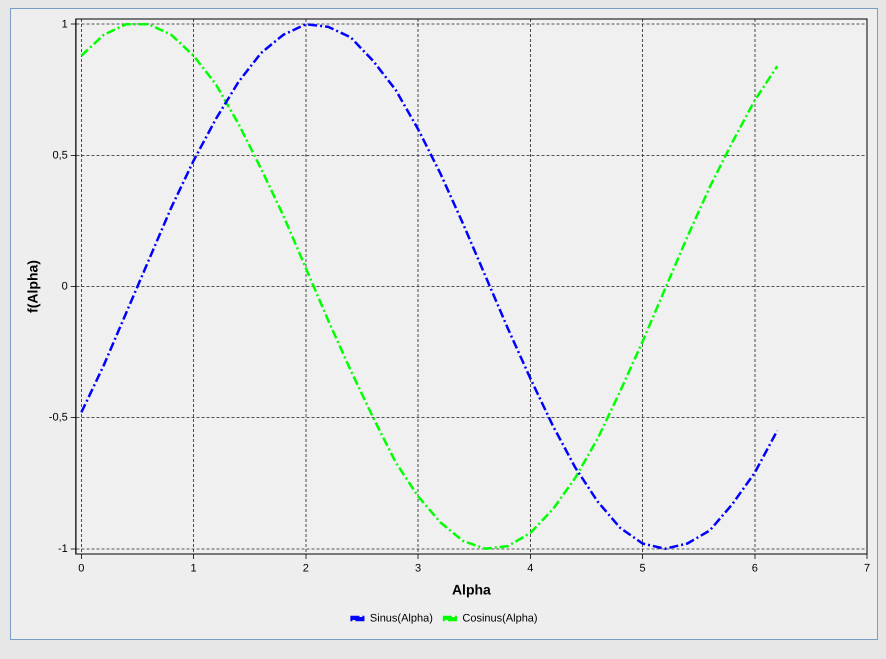  What do you see at coordinates (500, 618) in the screenshot?
I see `legend-label: Cosinus(Alpha)` at bounding box center [500, 618].